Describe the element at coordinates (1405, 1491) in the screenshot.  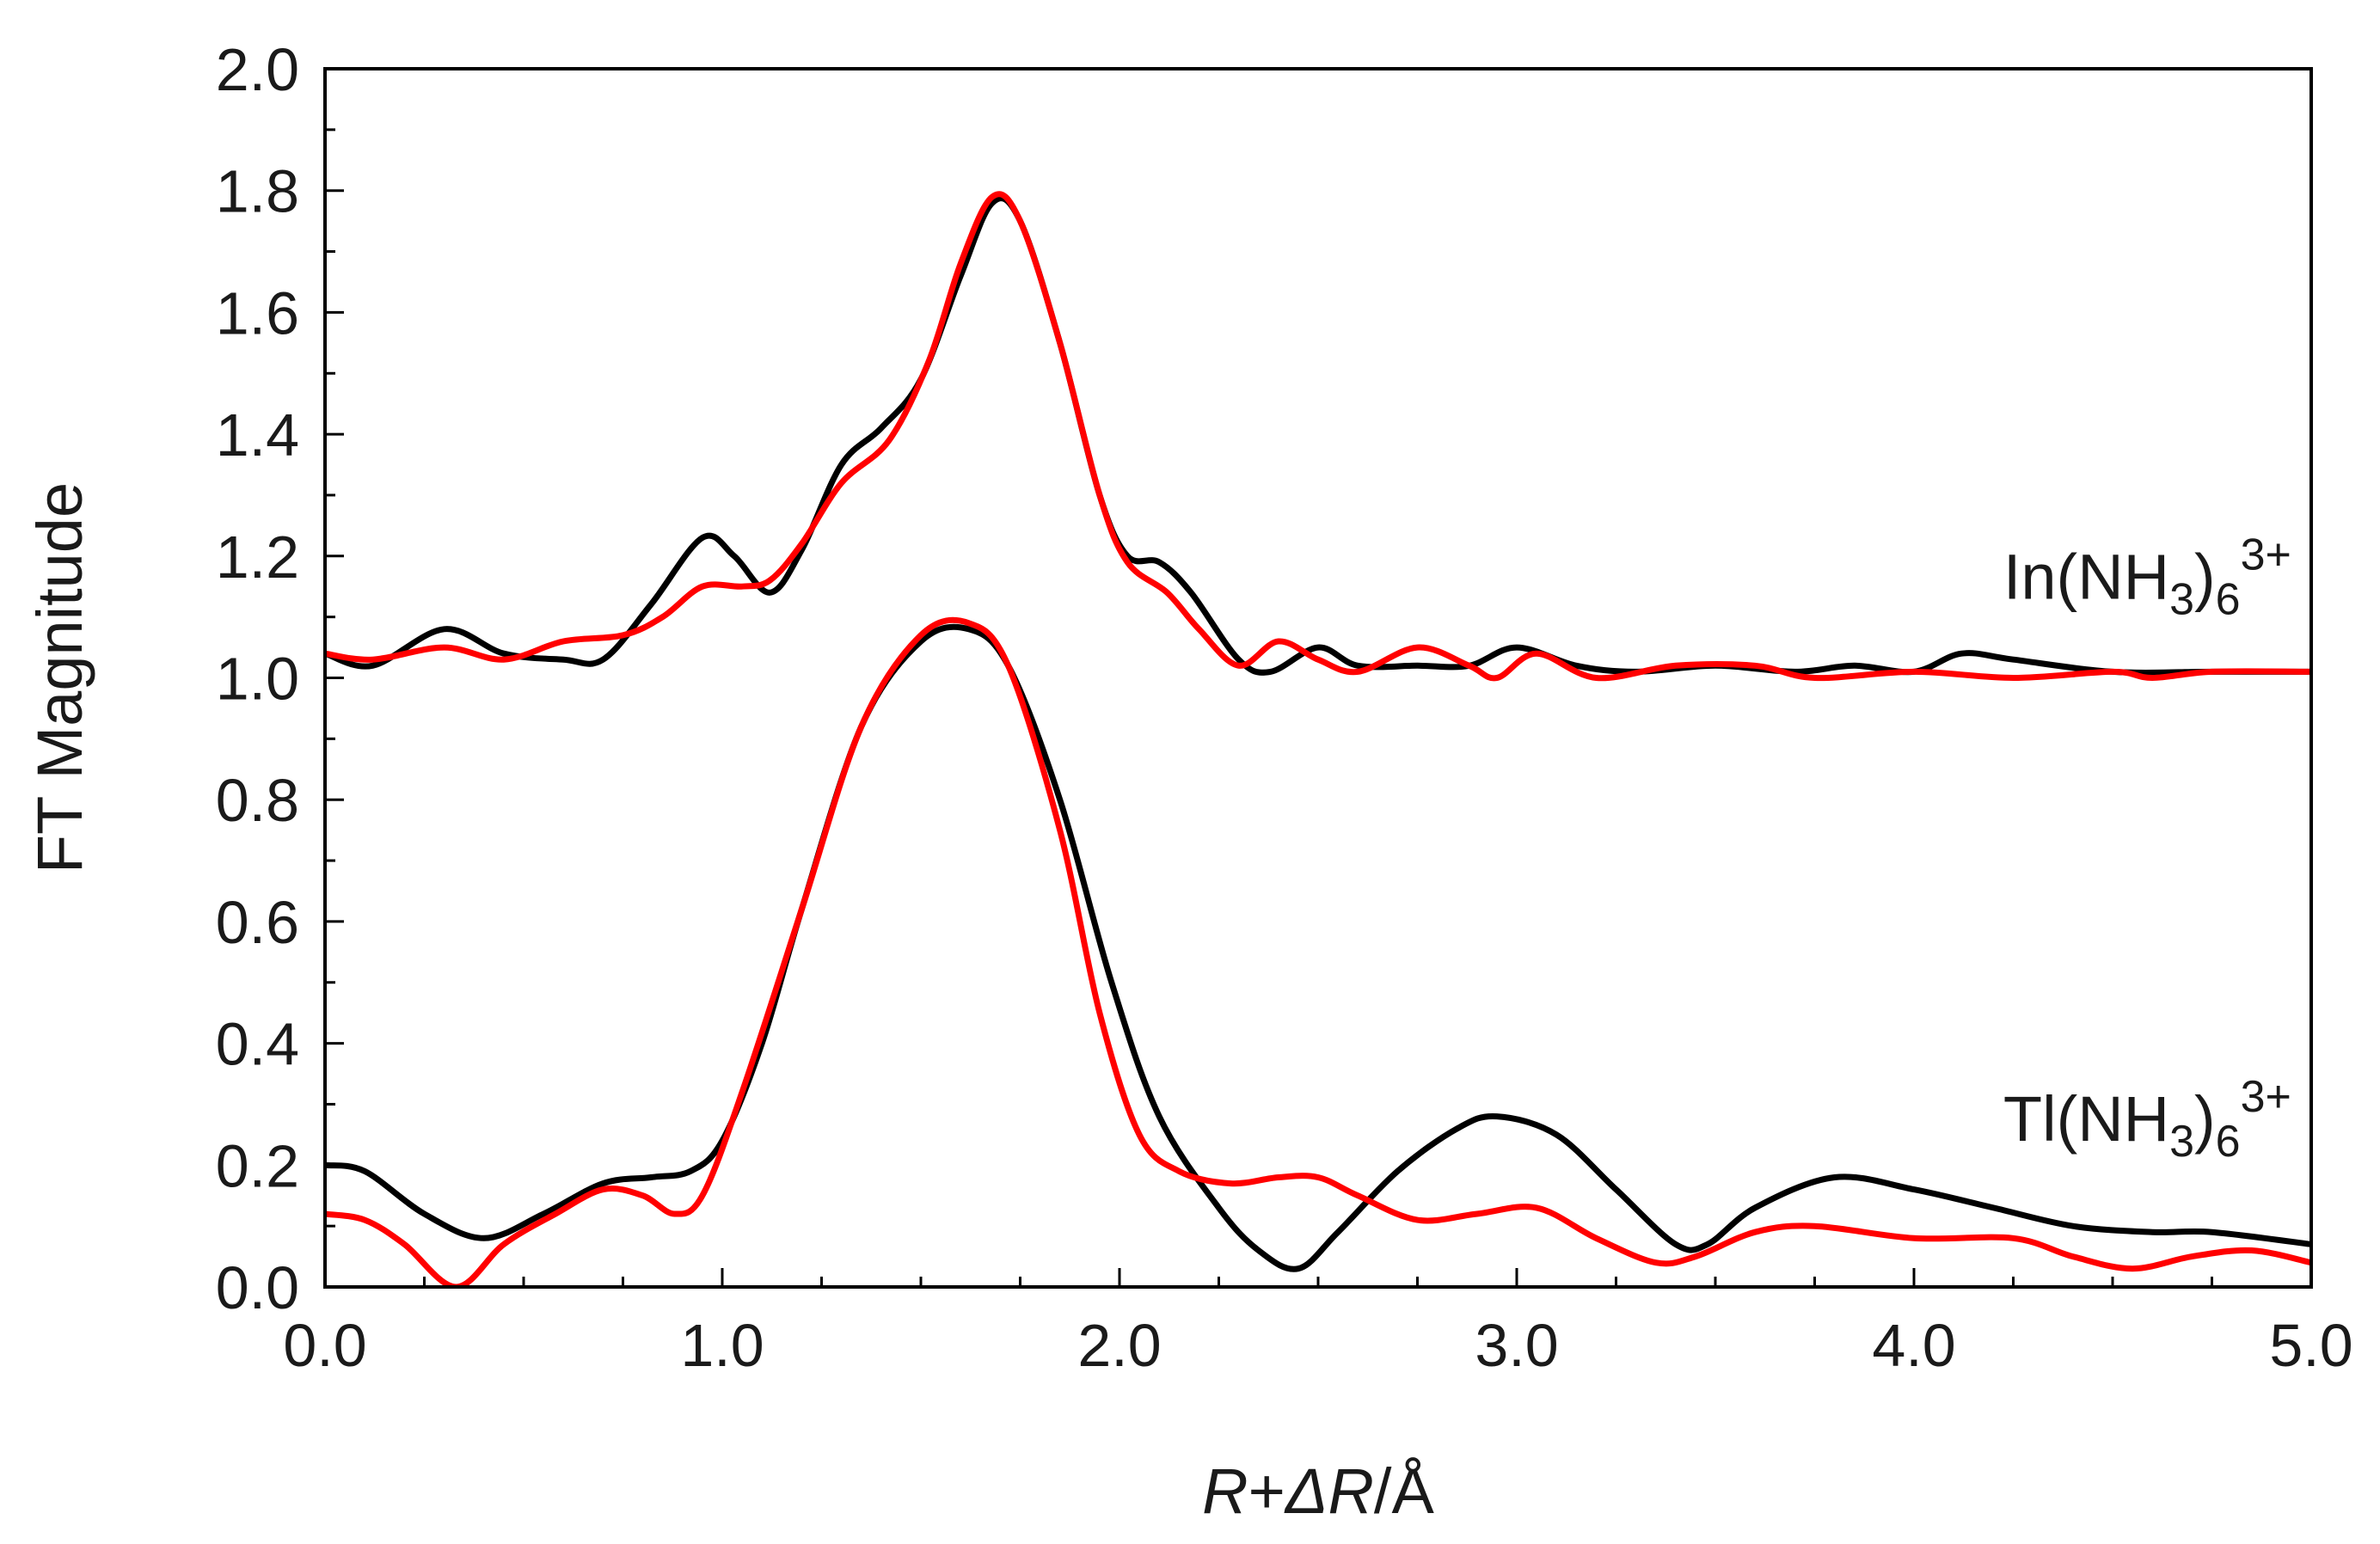
I see `x-axis-title-unit: /Å` at that location.